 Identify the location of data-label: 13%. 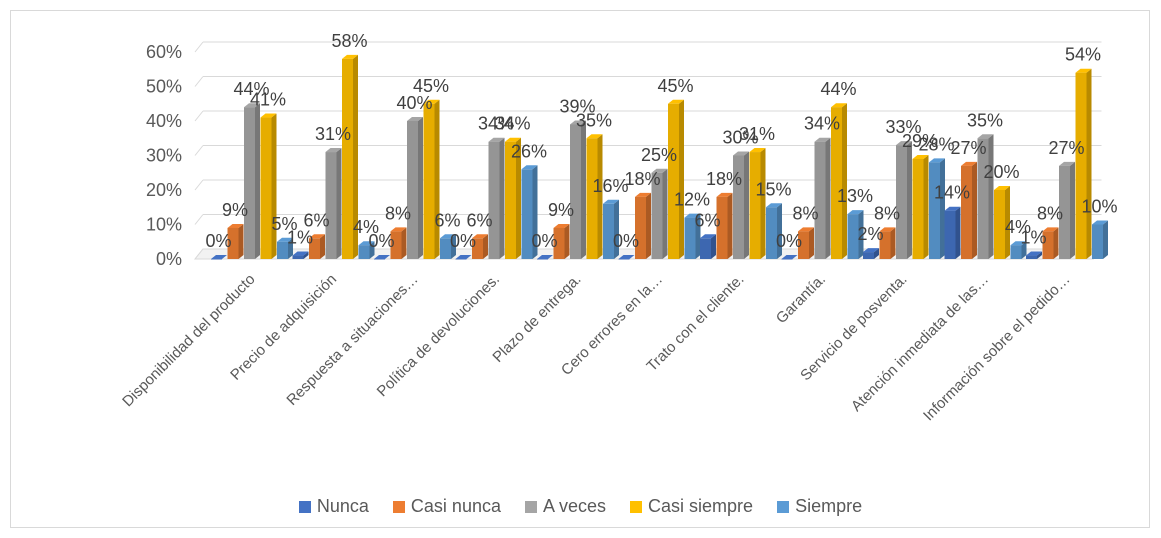
(855, 196).